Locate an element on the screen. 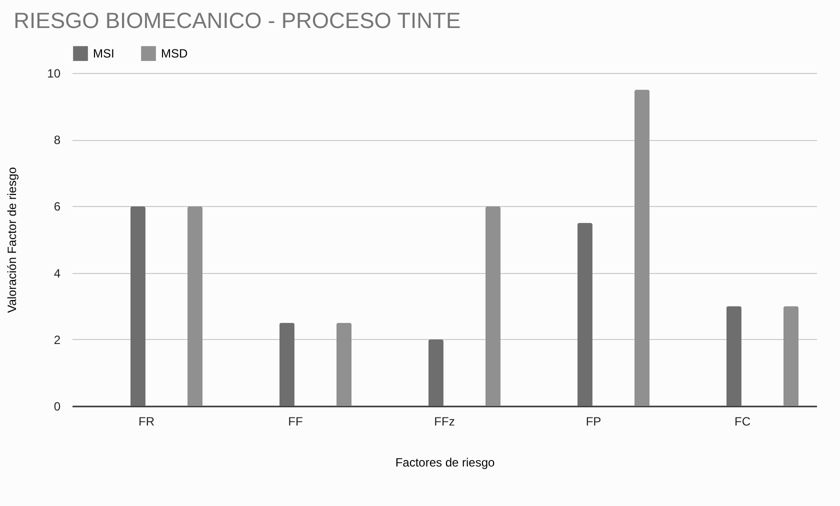 The height and width of the screenshot is (506, 840). y-tick-label: 0 is located at coordinates (57, 407).